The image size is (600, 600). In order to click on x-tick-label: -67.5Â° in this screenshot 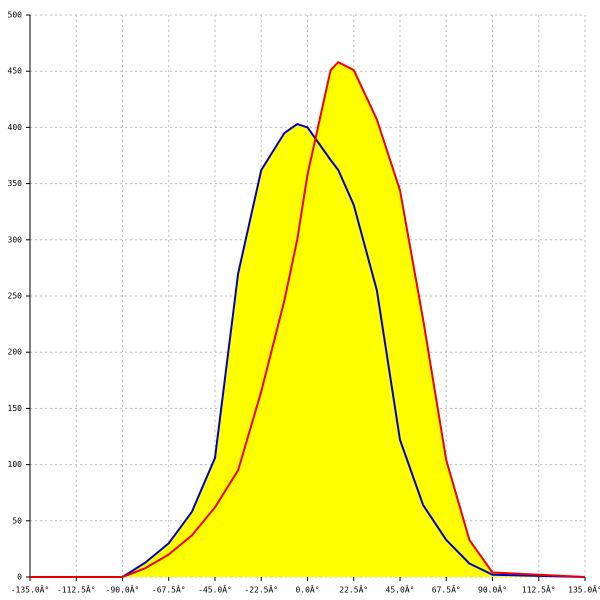, I will do `click(169, 589)`.